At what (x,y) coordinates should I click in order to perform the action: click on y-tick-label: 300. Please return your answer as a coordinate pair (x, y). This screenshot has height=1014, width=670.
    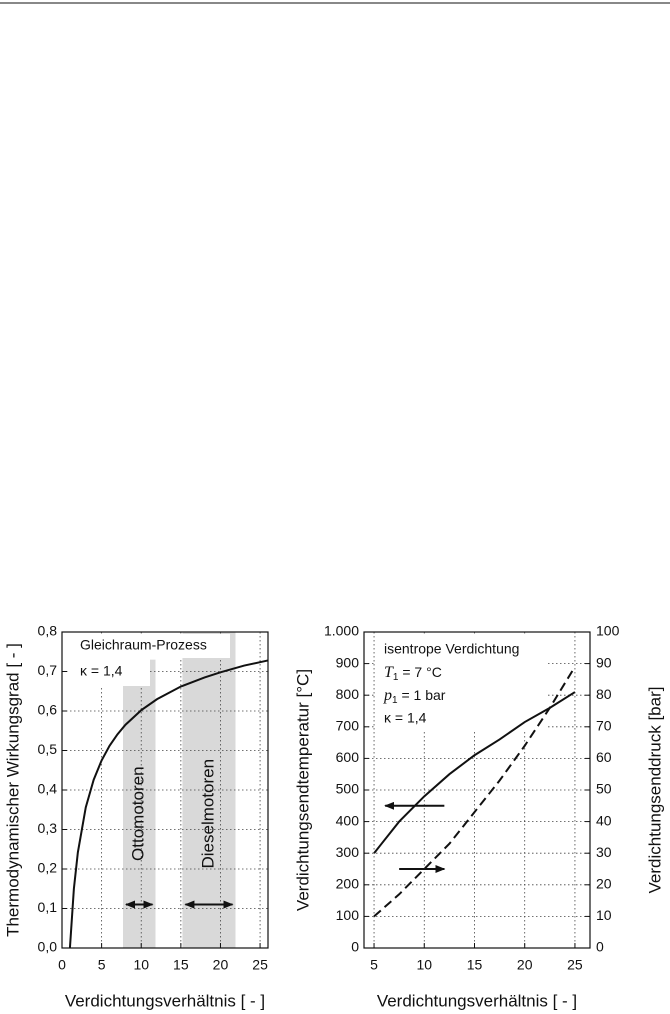
    Looking at the image, I should click on (348, 852).